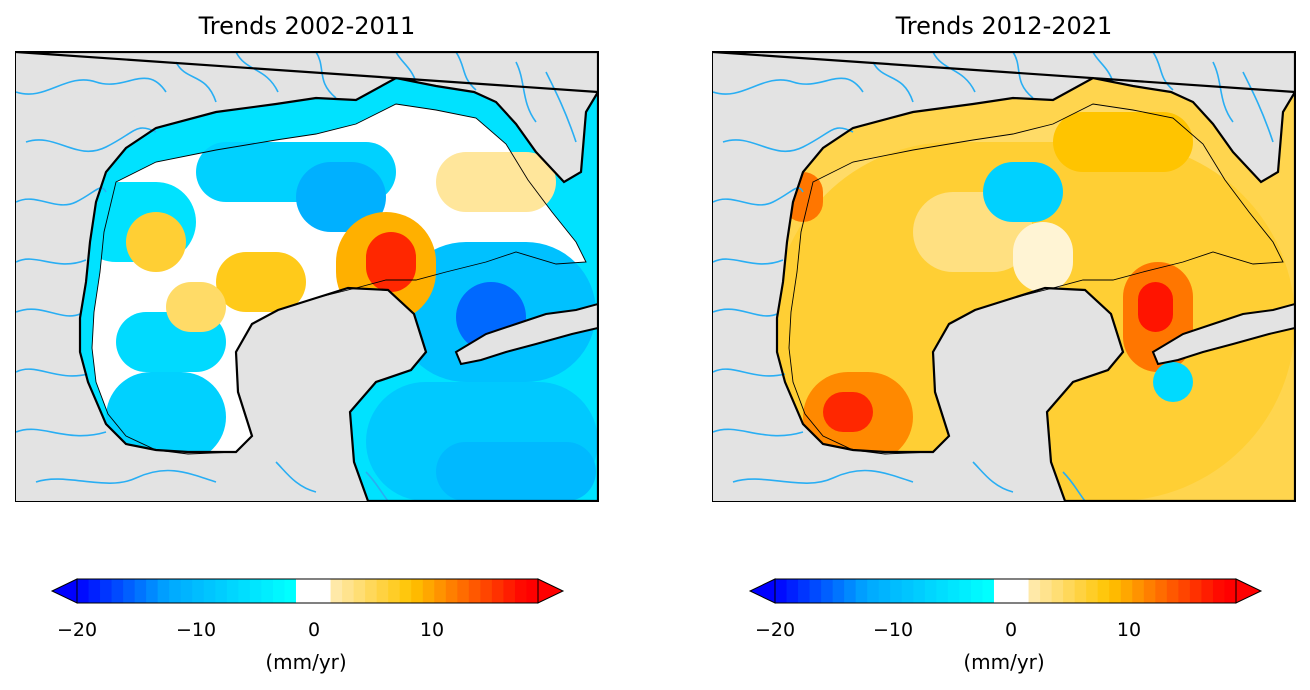 This screenshot has height=690, width=1310. I want to click on land-mexico, so click(838, 276).